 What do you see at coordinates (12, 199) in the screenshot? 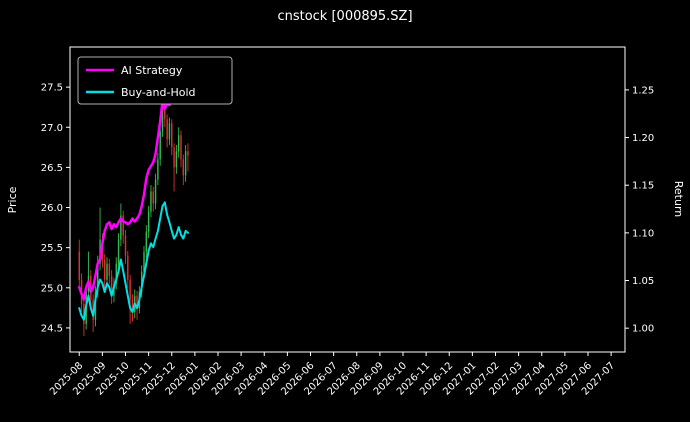
I see `y-axis-label-price: Price` at bounding box center [12, 199].